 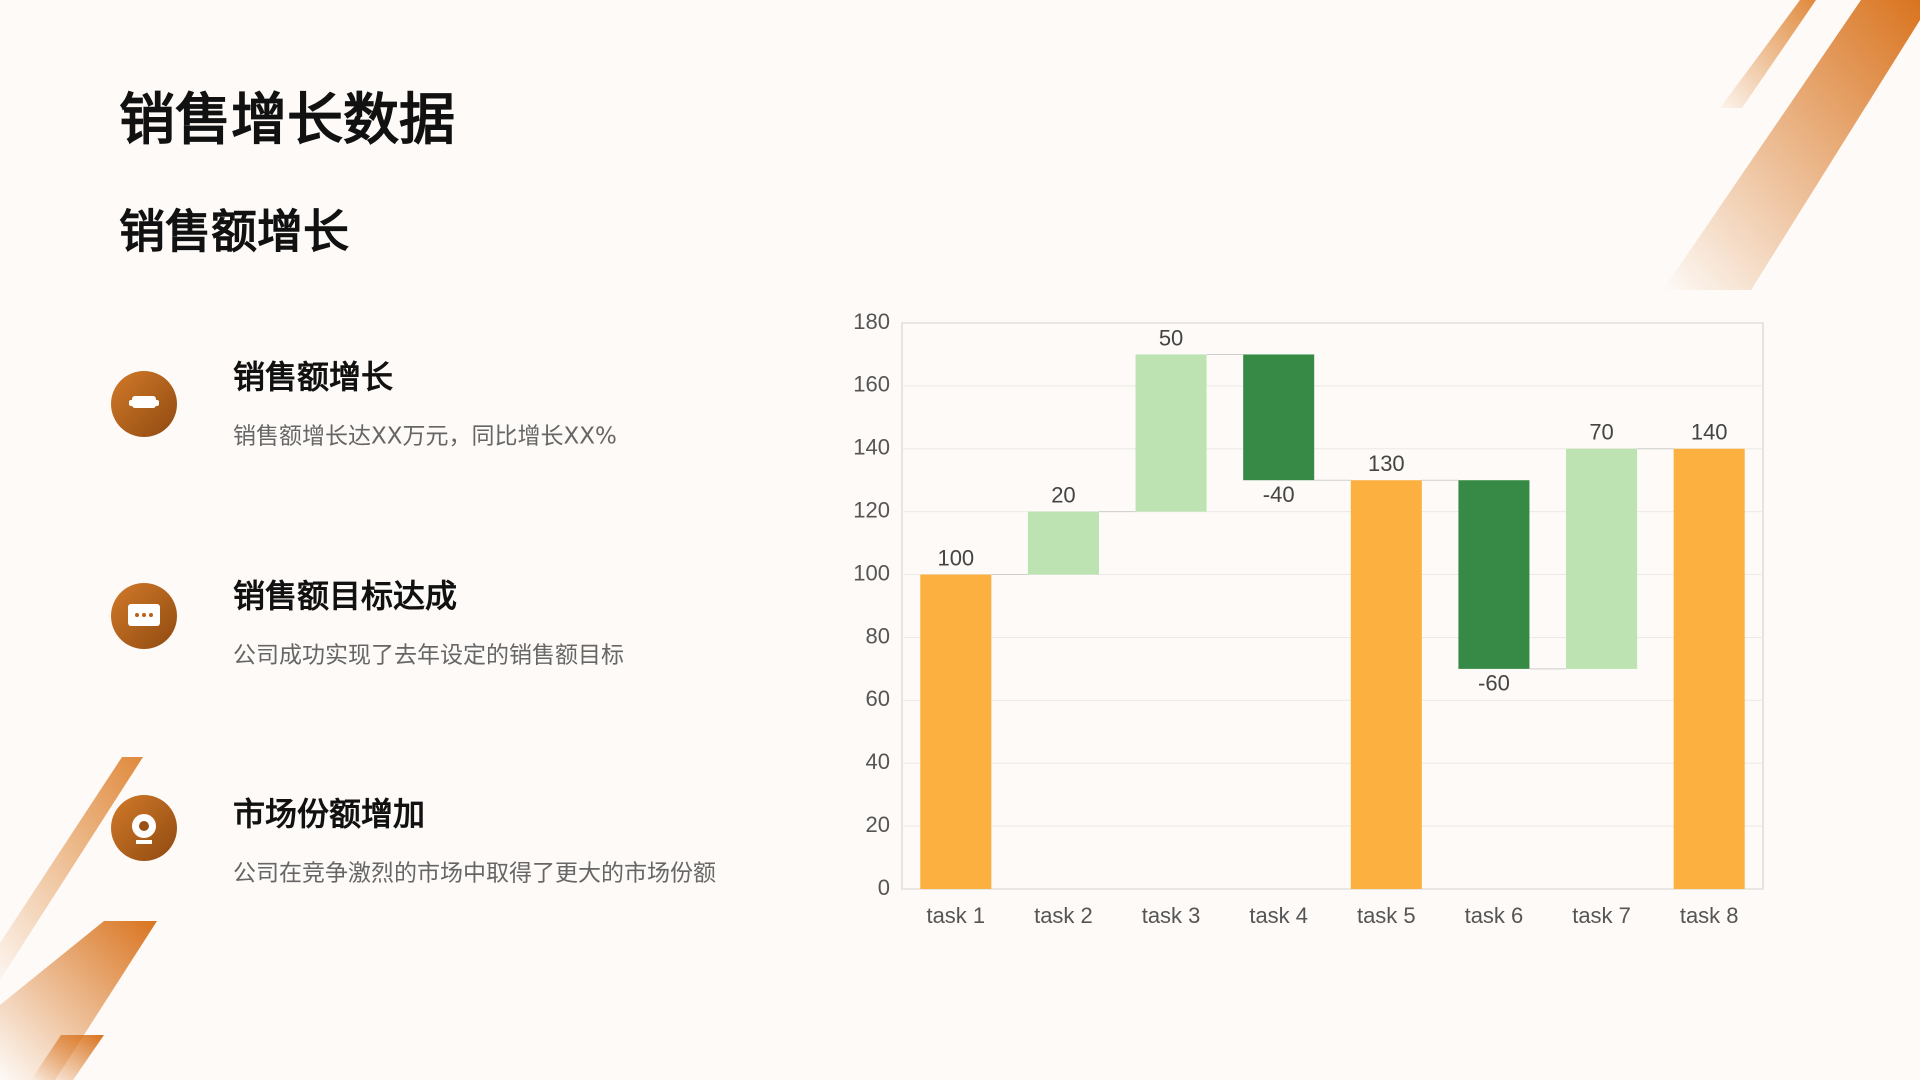 What do you see at coordinates (1494, 915) in the screenshot?
I see `x-tick-label: task 6` at bounding box center [1494, 915].